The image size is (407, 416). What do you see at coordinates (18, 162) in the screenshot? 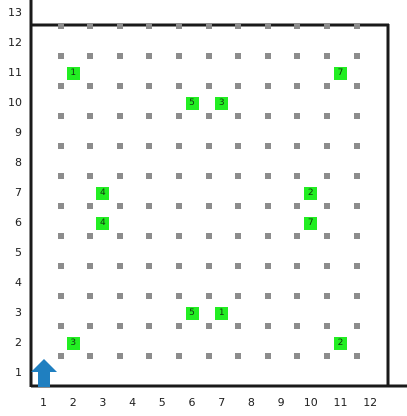
I see `row-label: 8` at bounding box center [18, 162].